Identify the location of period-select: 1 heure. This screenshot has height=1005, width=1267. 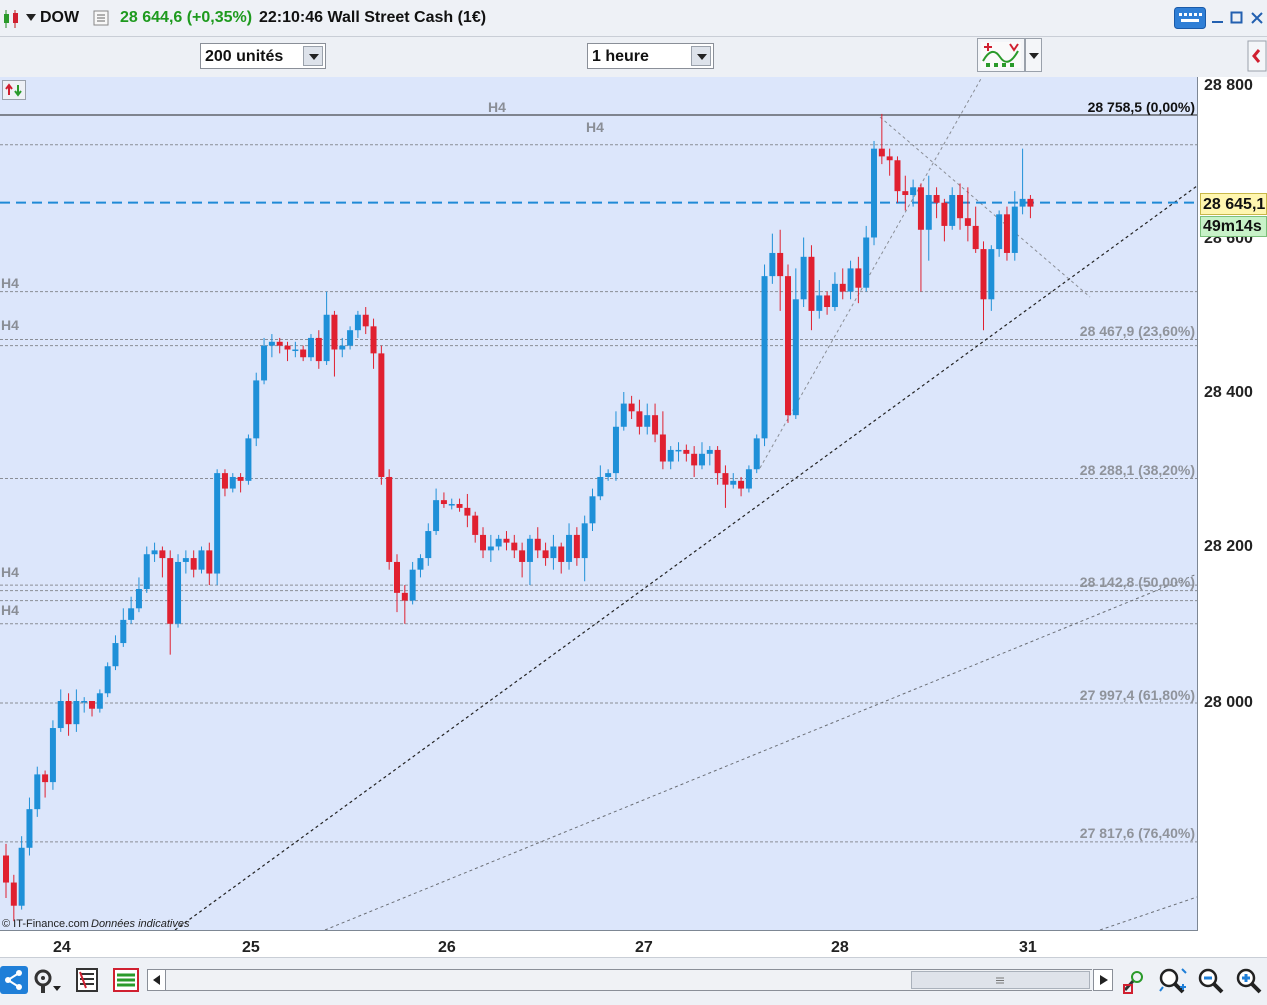
(650, 56).